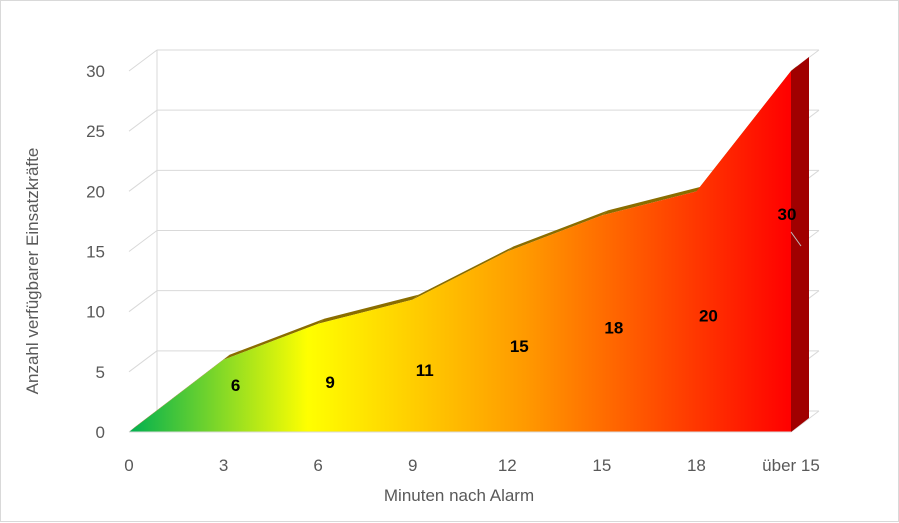  What do you see at coordinates (459, 495) in the screenshot?
I see `x-axis-title: Minuten nach Alarm` at bounding box center [459, 495].